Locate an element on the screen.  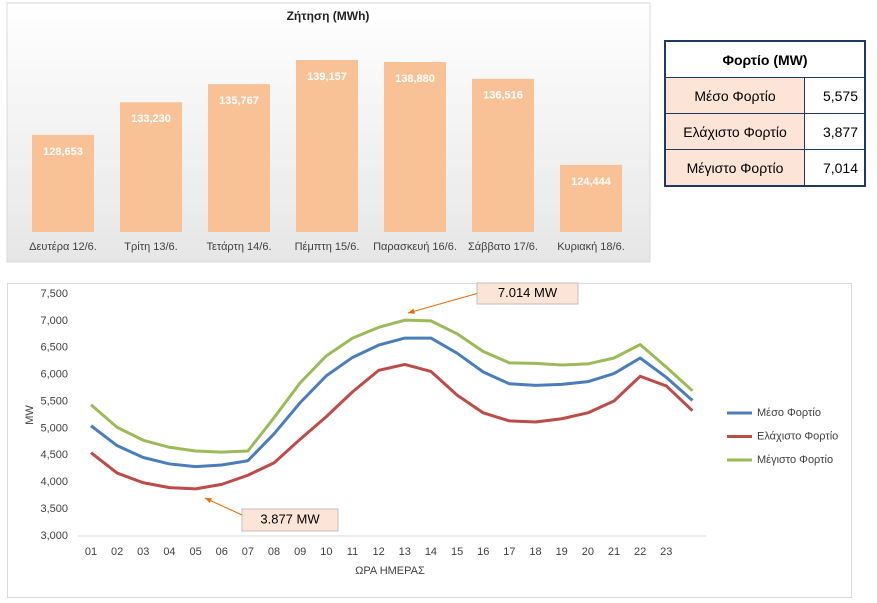
x-tick-label: 14 is located at coordinates (431, 552).